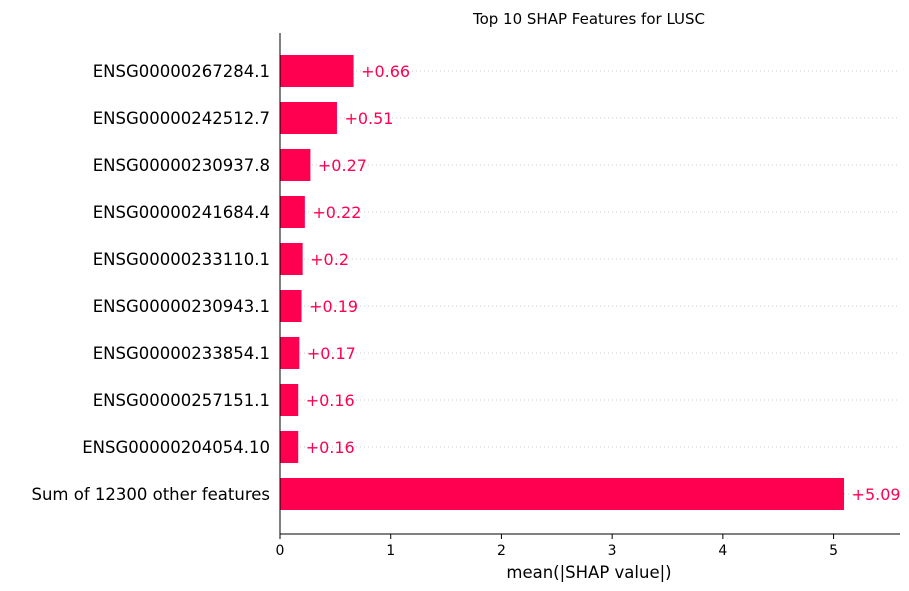  What do you see at coordinates (390, 551) in the screenshot?
I see `x-tick-label: 1` at bounding box center [390, 551].